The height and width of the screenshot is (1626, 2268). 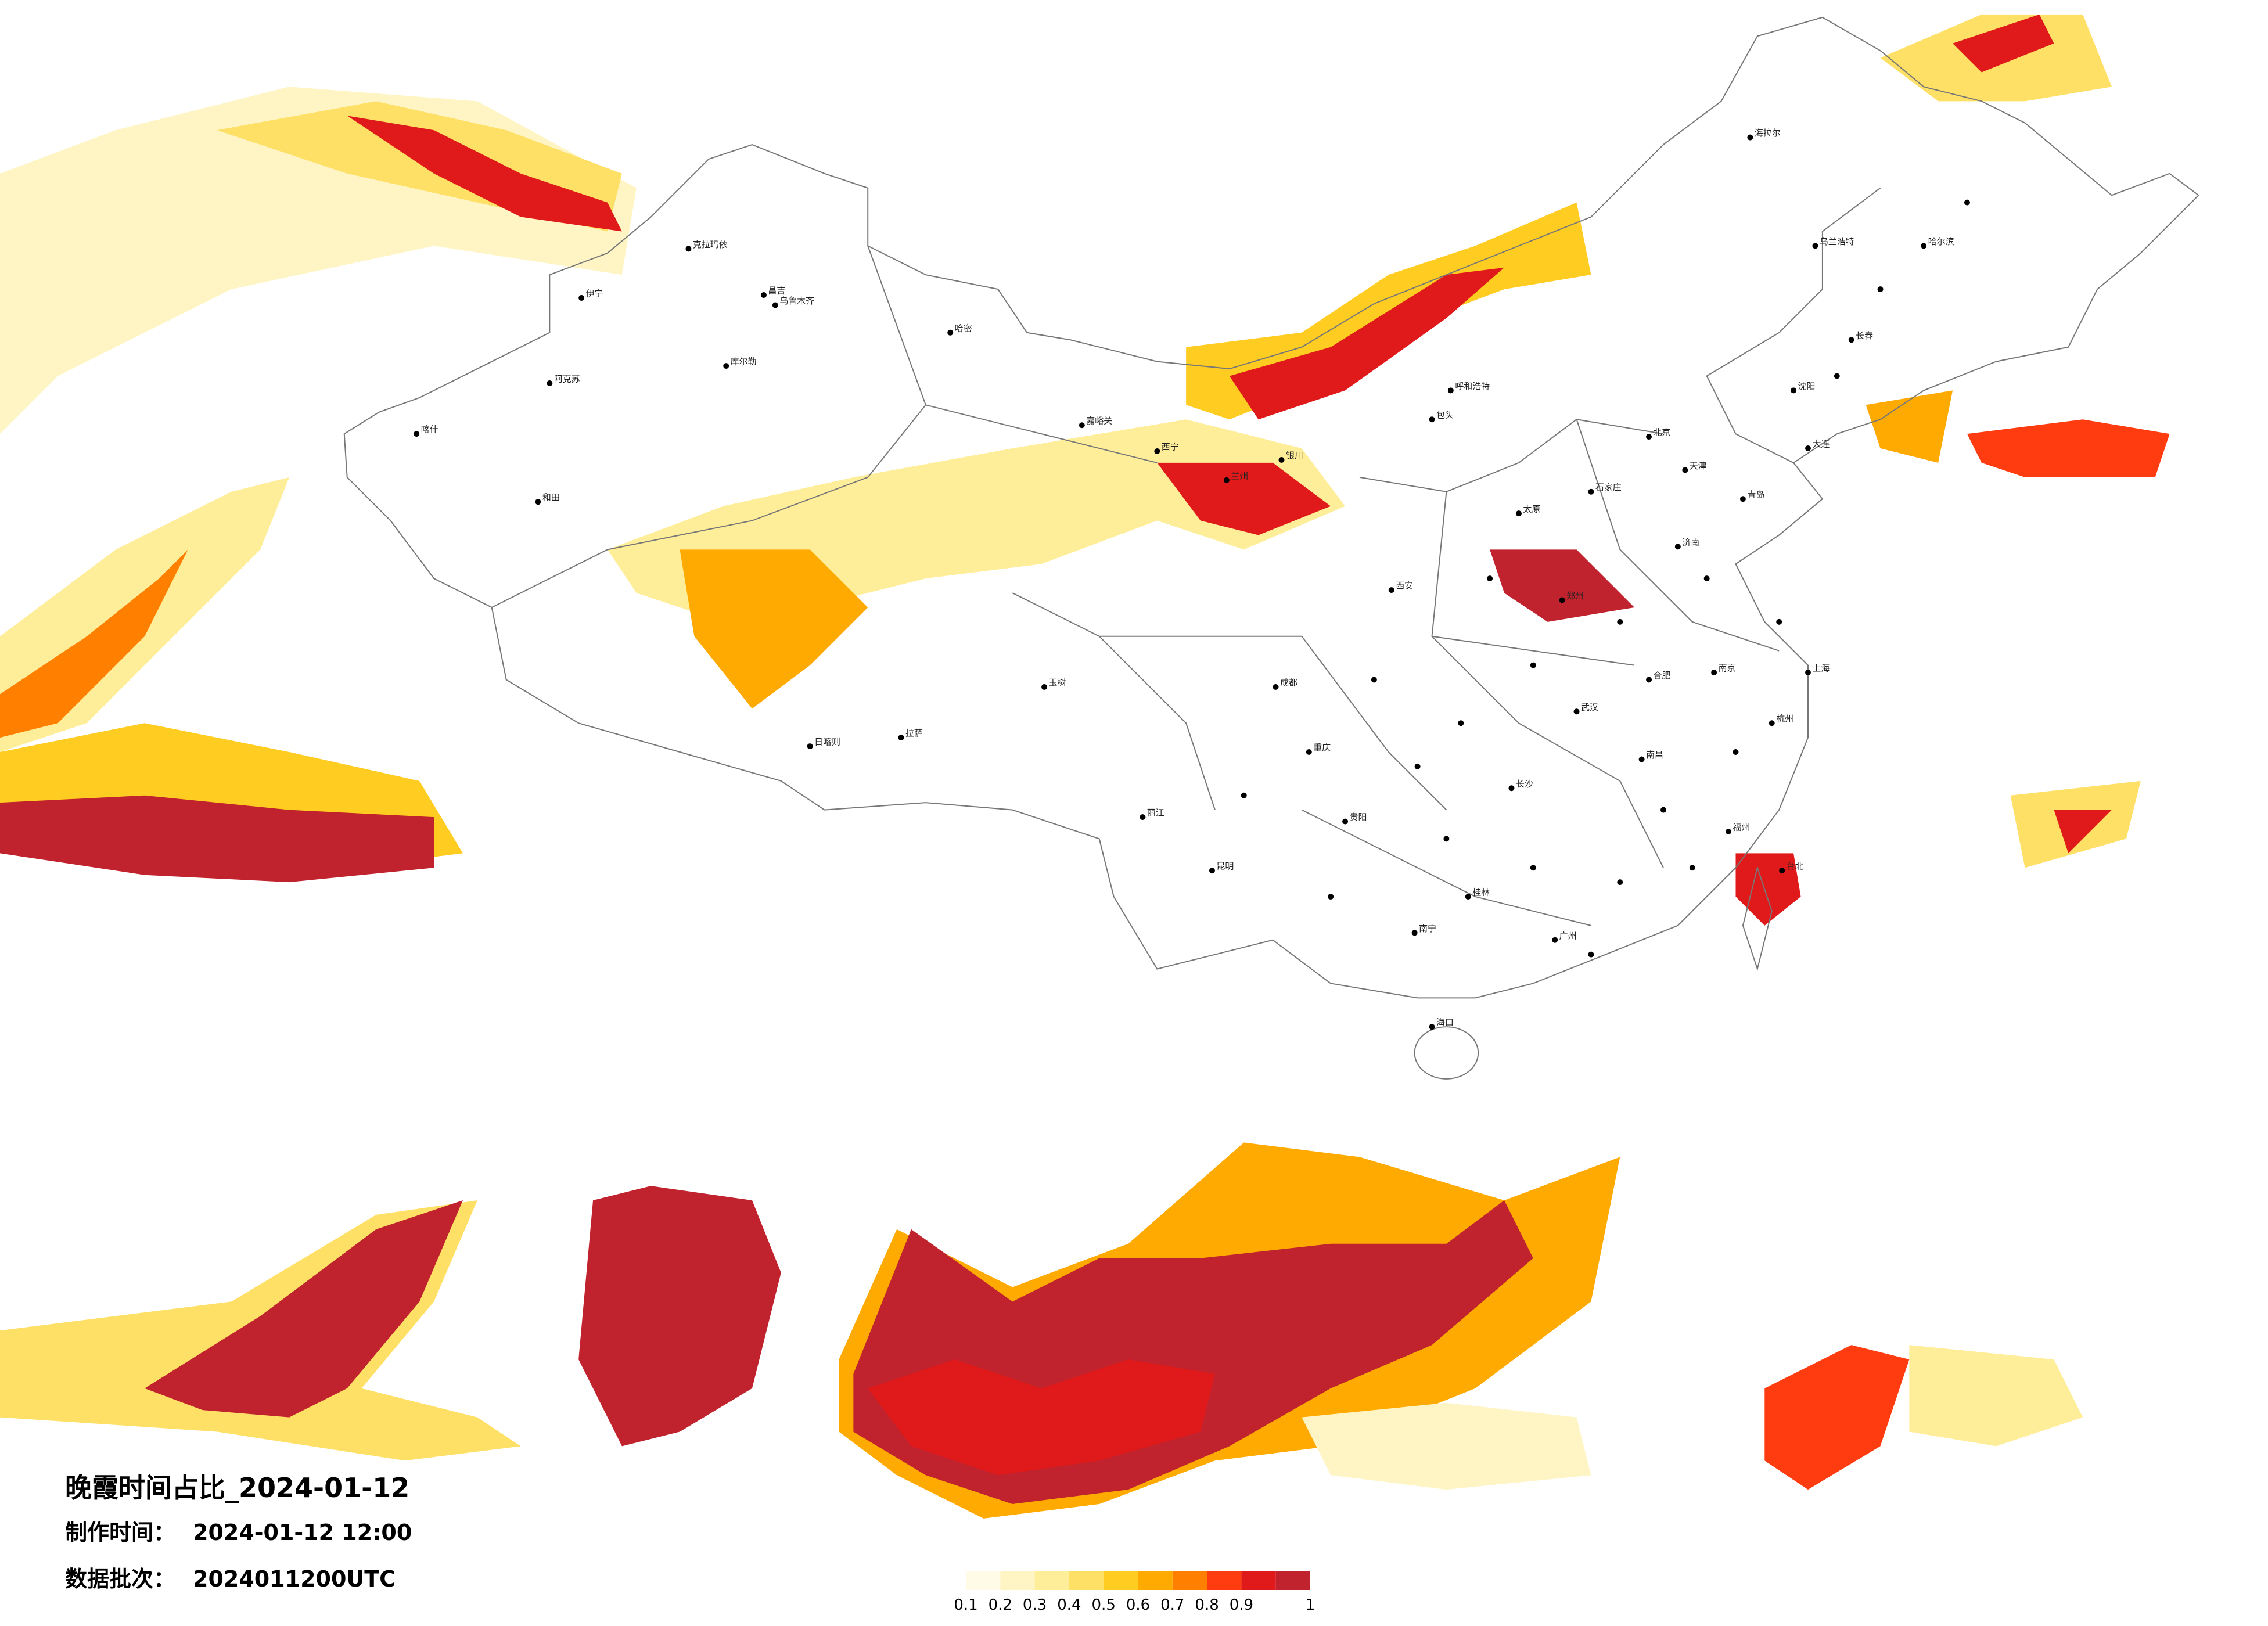 I want to click on city-label: 青岛, so click(x=1755, y=495).